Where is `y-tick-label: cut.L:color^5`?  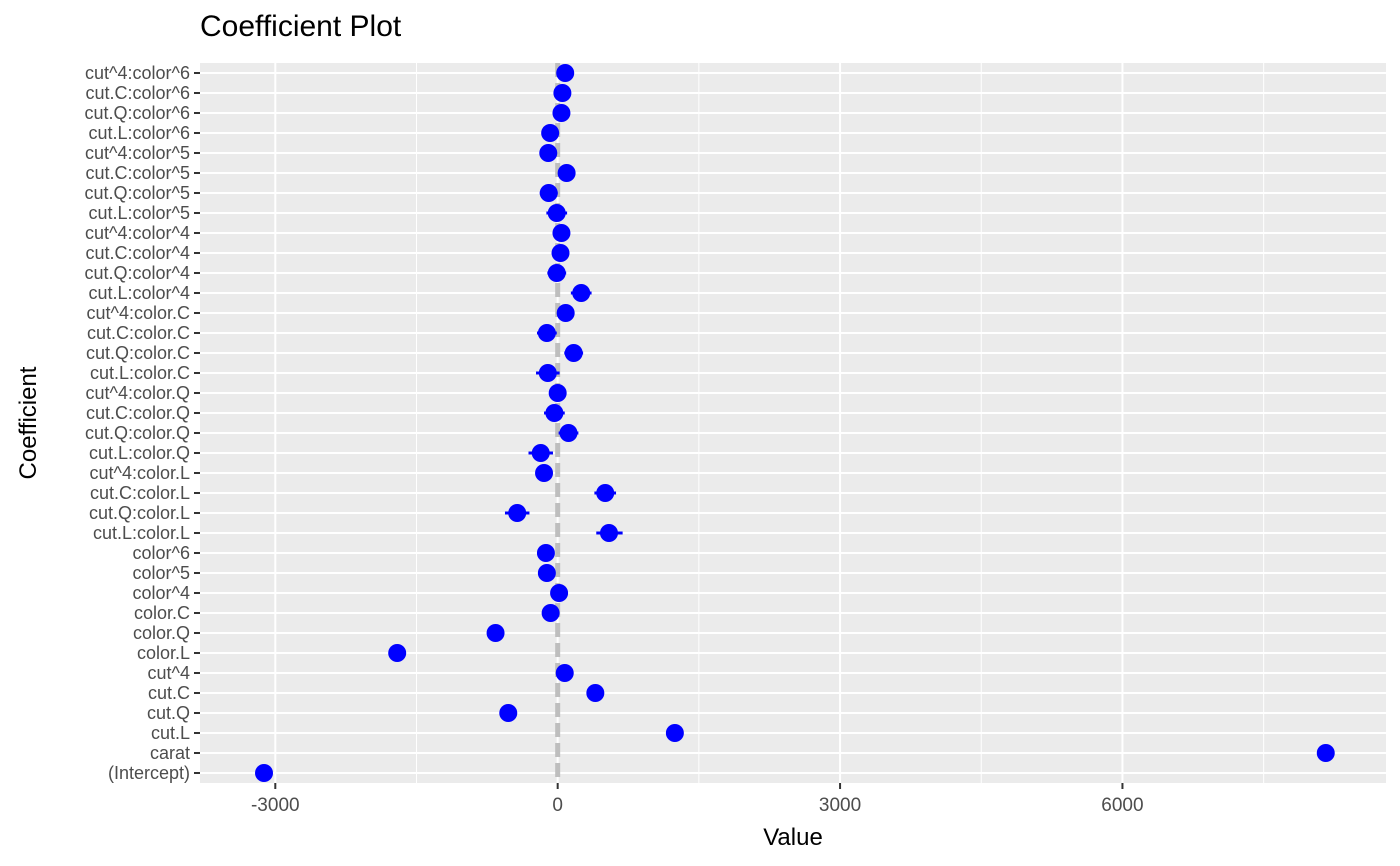
y-tick-label: cut.L:color^5 is located at coordinates (140, 213).